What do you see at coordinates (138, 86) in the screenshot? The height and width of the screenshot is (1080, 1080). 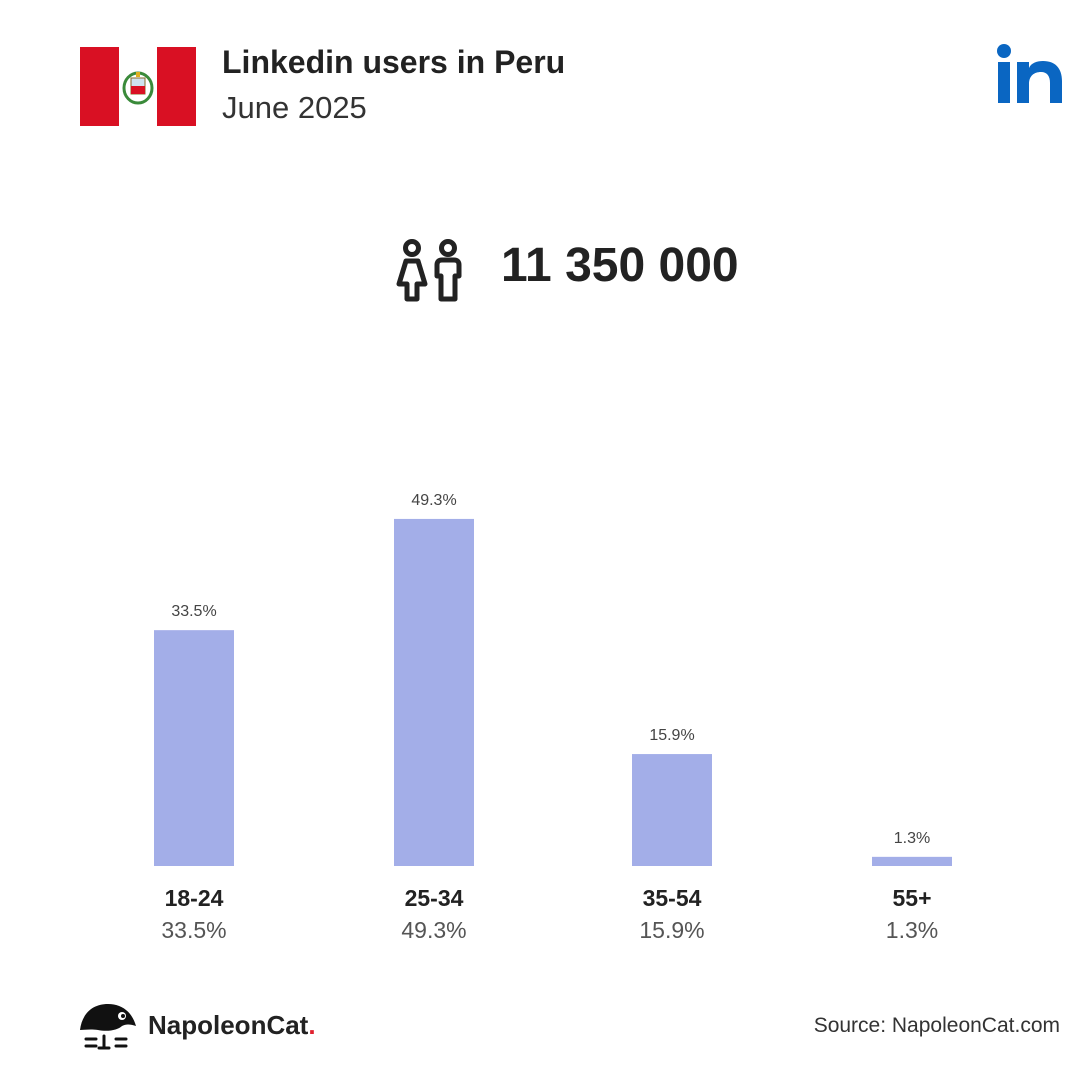 I see `peru-flag-icon` at bounding box center [138, 86].